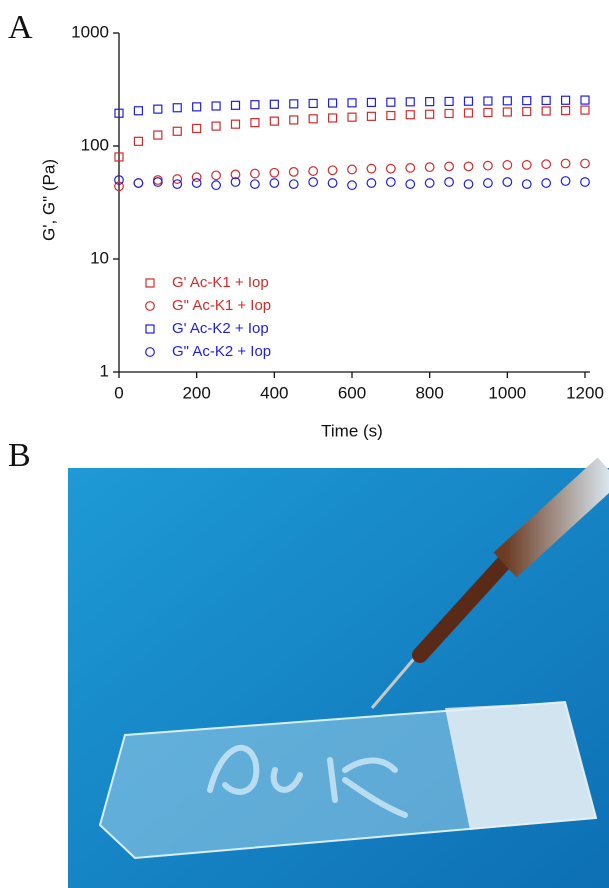 This screenshot has height=888, width=609. I want to click on y-tick-label: 1000, so click(90, 31).